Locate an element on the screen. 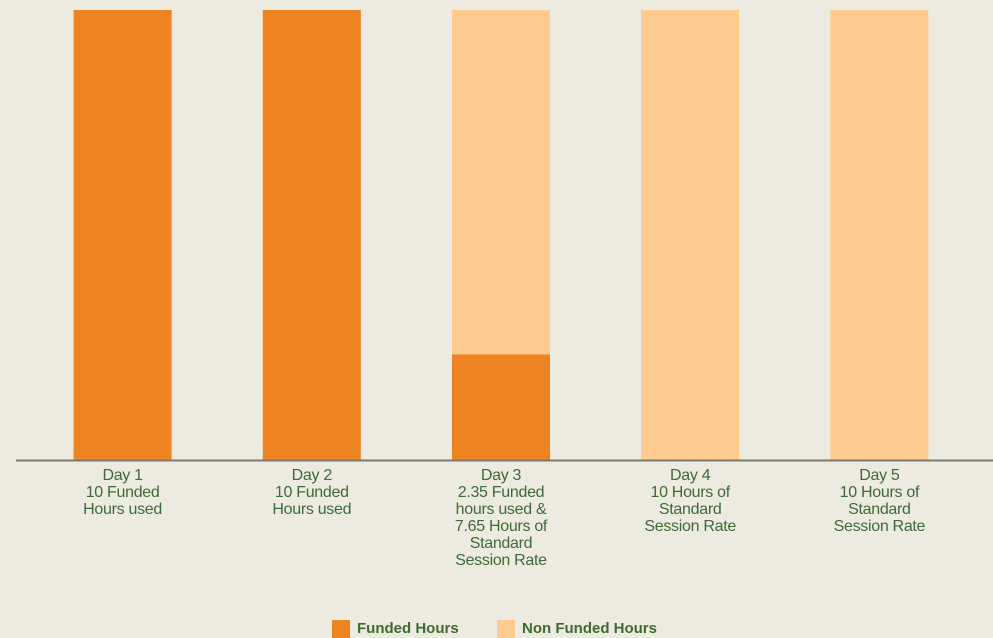 The image size is (993, 638). x-tick-label: Day 4 10 Hours of Standard Session Rate is located at coordinates (690, 501).